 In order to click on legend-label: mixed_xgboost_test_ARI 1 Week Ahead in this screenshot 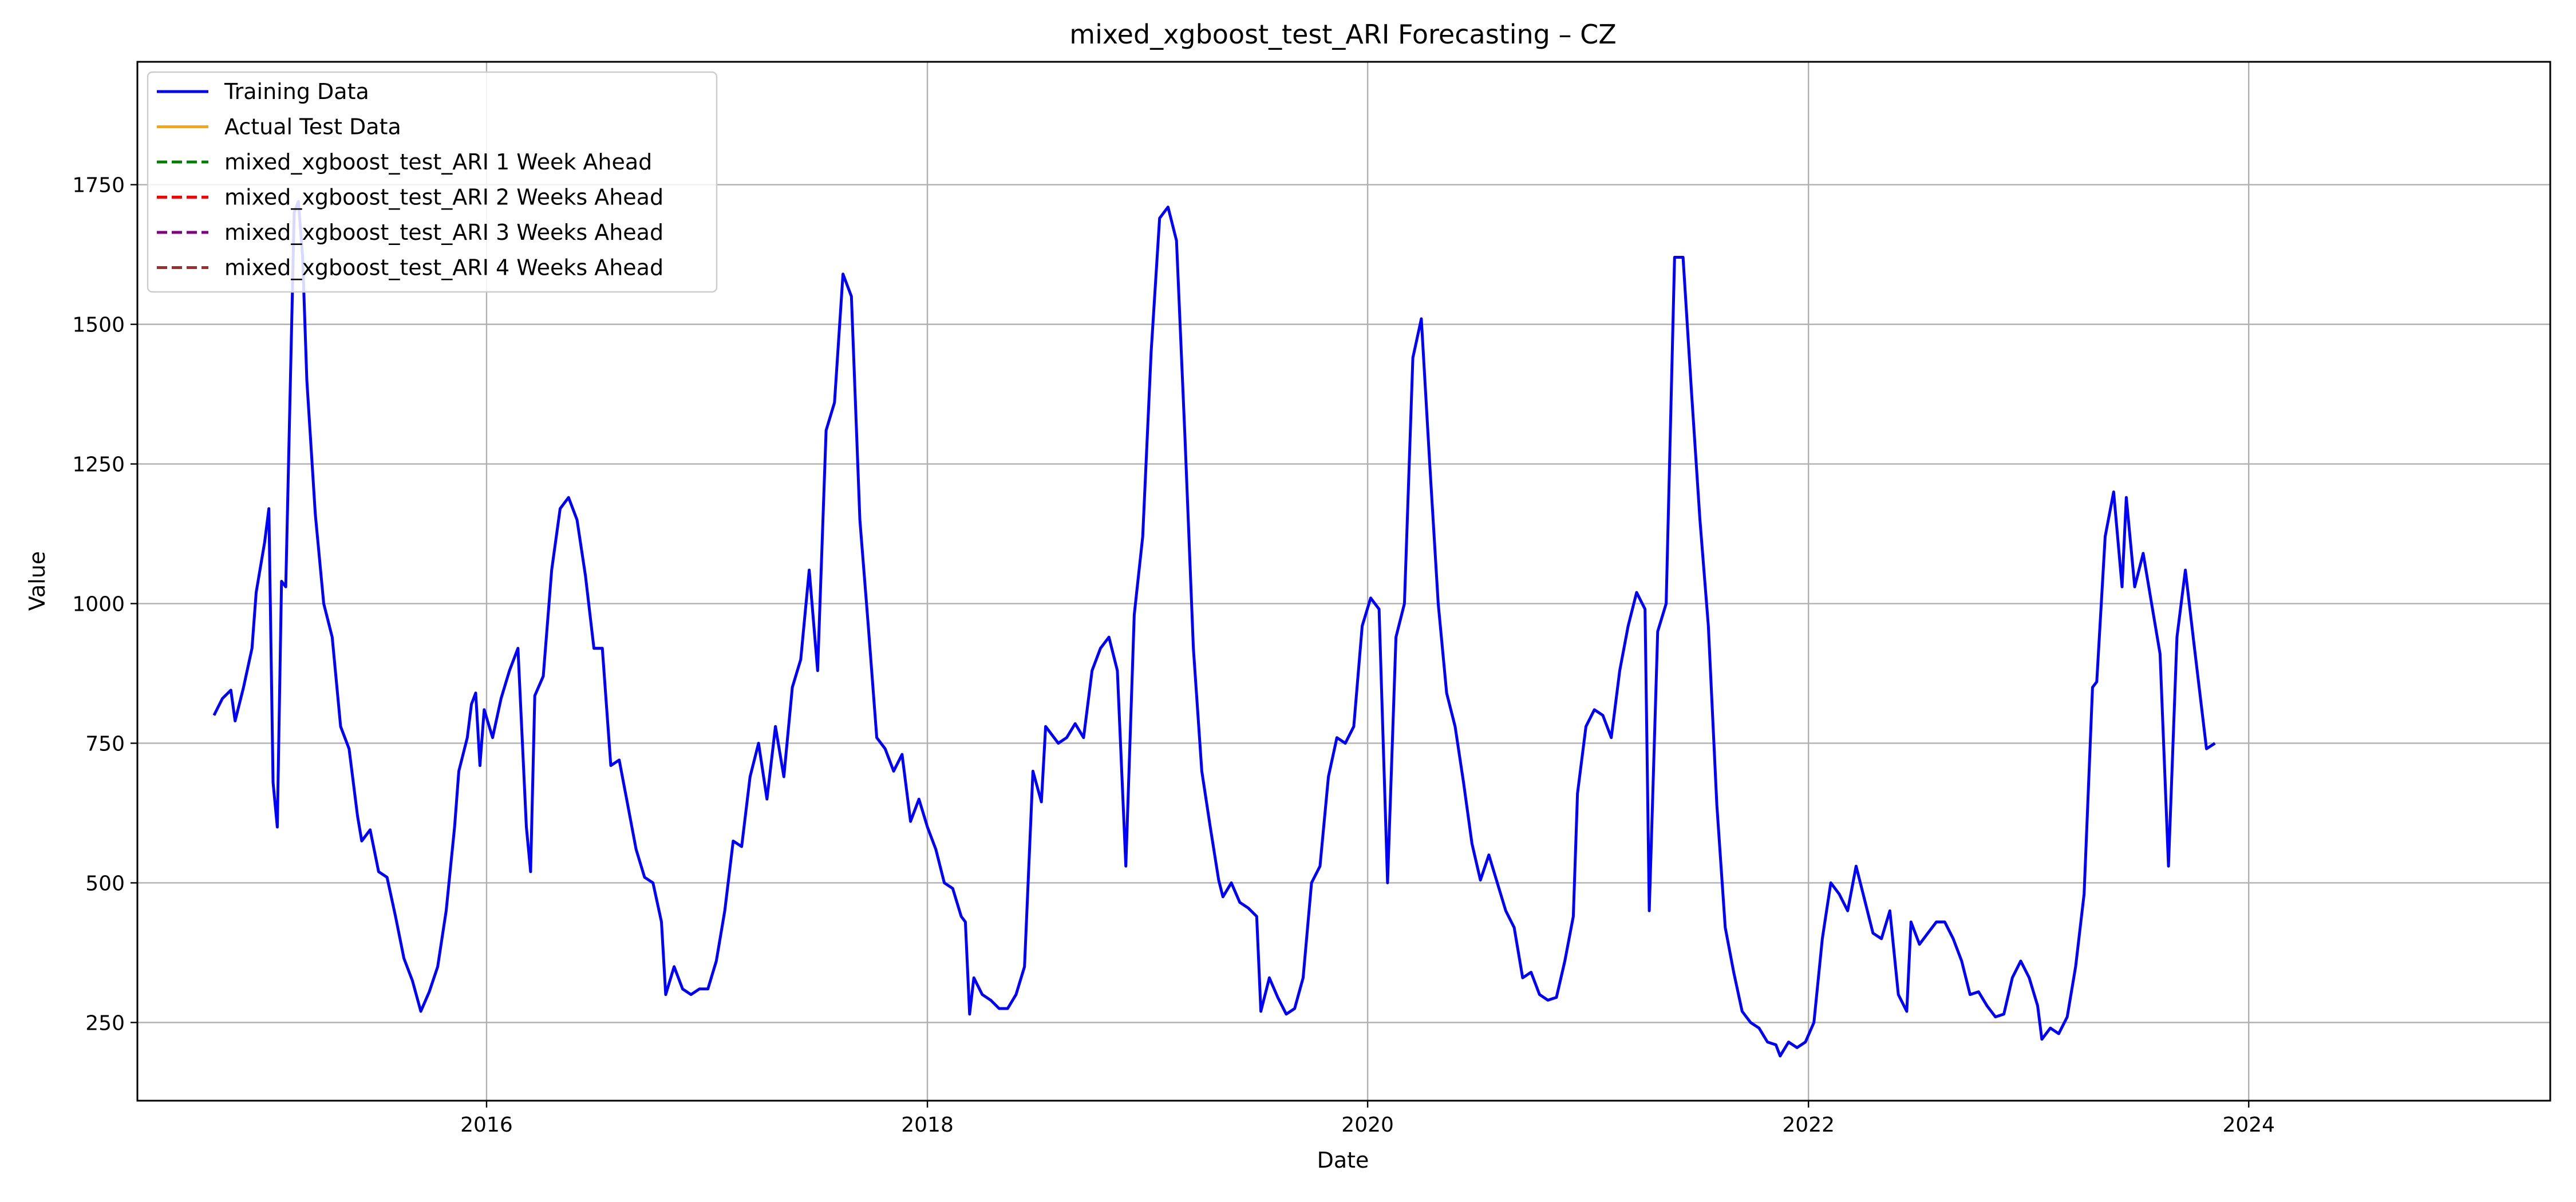, I will do `click(438, 162)`.